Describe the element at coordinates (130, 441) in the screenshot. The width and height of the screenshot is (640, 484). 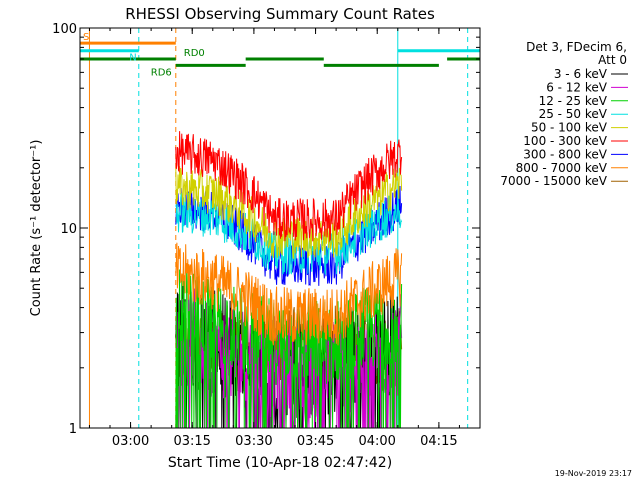
I see `x-tick-label-0300: 03:00` at that location.